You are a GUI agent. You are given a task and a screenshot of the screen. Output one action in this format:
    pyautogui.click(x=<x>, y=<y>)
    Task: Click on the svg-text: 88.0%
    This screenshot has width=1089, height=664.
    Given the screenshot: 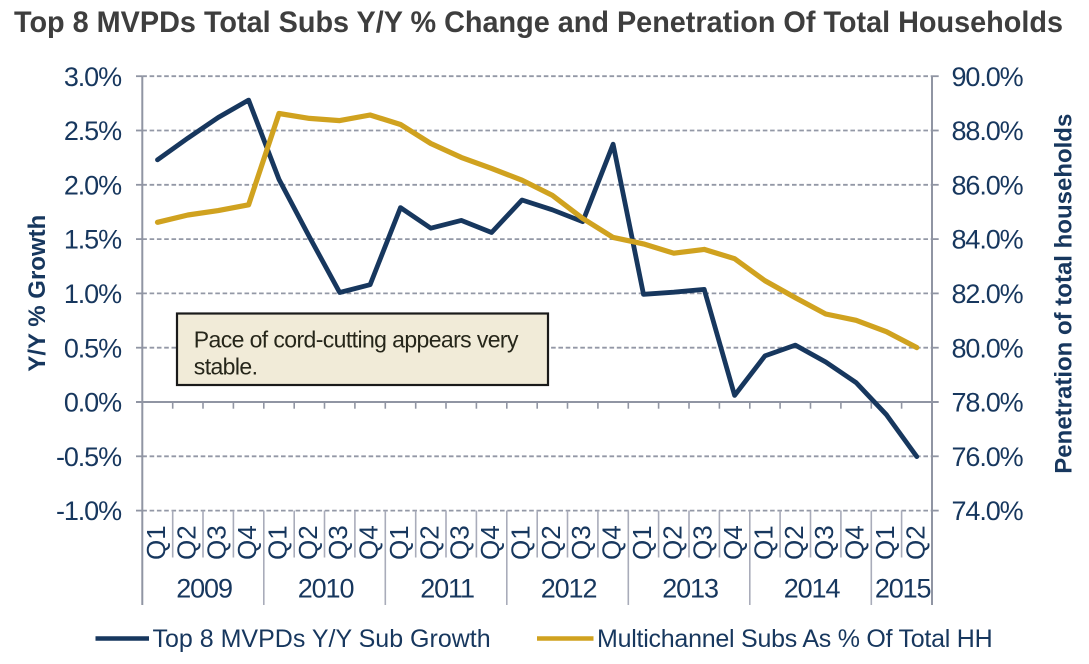 What is the action you would take?
    pyautogui.click(x=988, y=131)
    